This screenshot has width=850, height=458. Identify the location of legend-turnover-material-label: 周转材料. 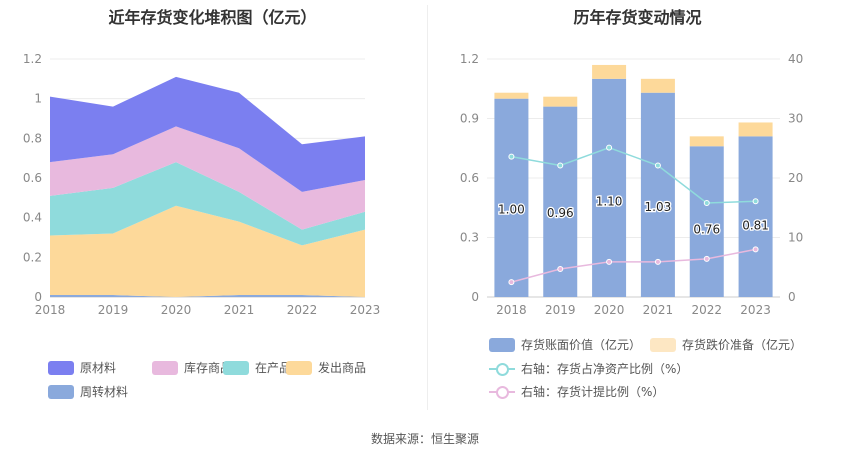
(104, 392).